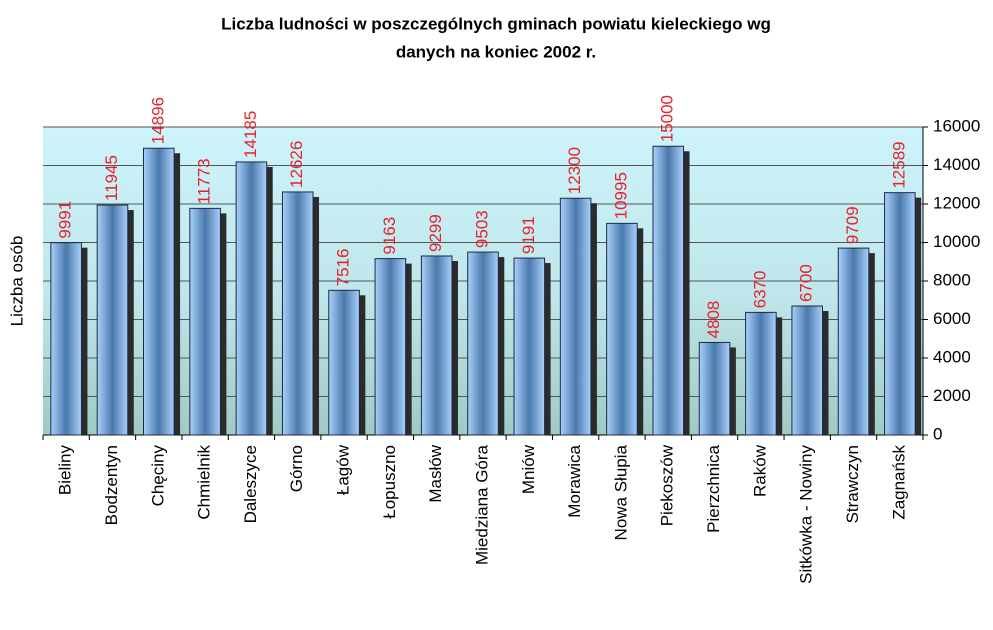 The image size is (993, 630). Describe the element at coordinates (250, 484) in the screenshot. I see `x-tick-label: Daleszyce` at that location.